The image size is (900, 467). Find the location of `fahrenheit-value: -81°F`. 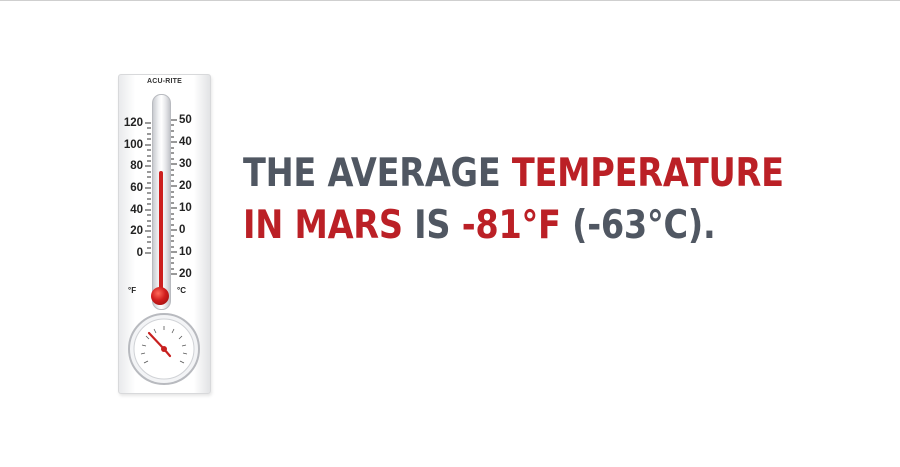

fahrenheit-value: -81°F is located at coordinates (511, 225).